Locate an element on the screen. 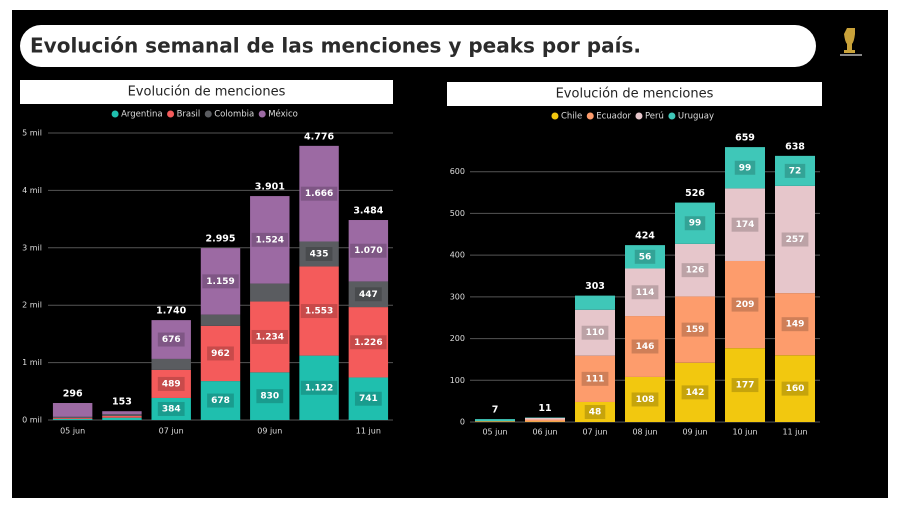 Image resolution: width=900 pixels, height=505 pixels. total-label: 638 is located at coordinates (795, 146).